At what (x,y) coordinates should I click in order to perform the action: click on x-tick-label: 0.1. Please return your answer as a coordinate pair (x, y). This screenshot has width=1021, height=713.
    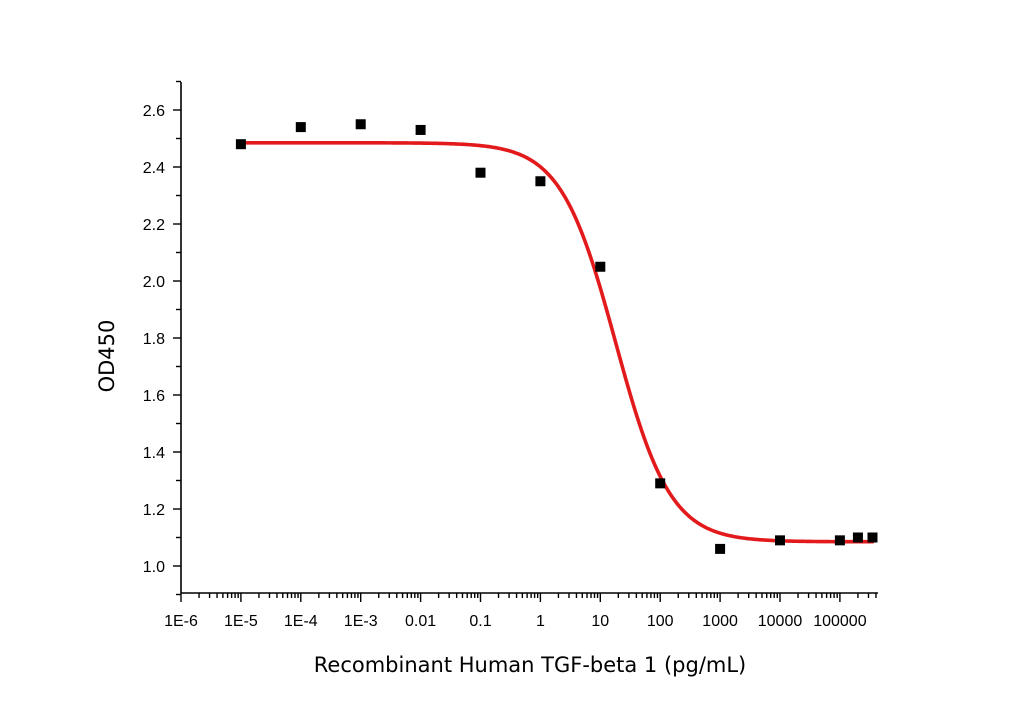
    Looking at the image, I should click on (480, 621).